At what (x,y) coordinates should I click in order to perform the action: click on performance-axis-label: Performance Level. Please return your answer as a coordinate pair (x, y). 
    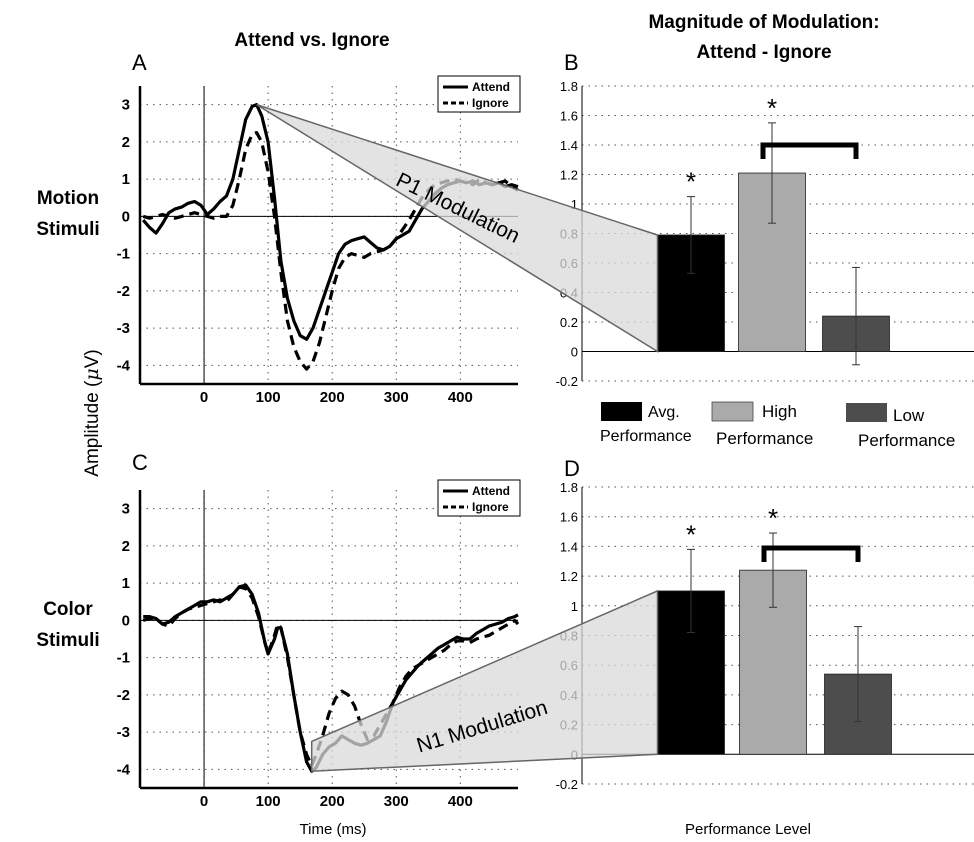
    Looking at the image, I should click on (748, 829).